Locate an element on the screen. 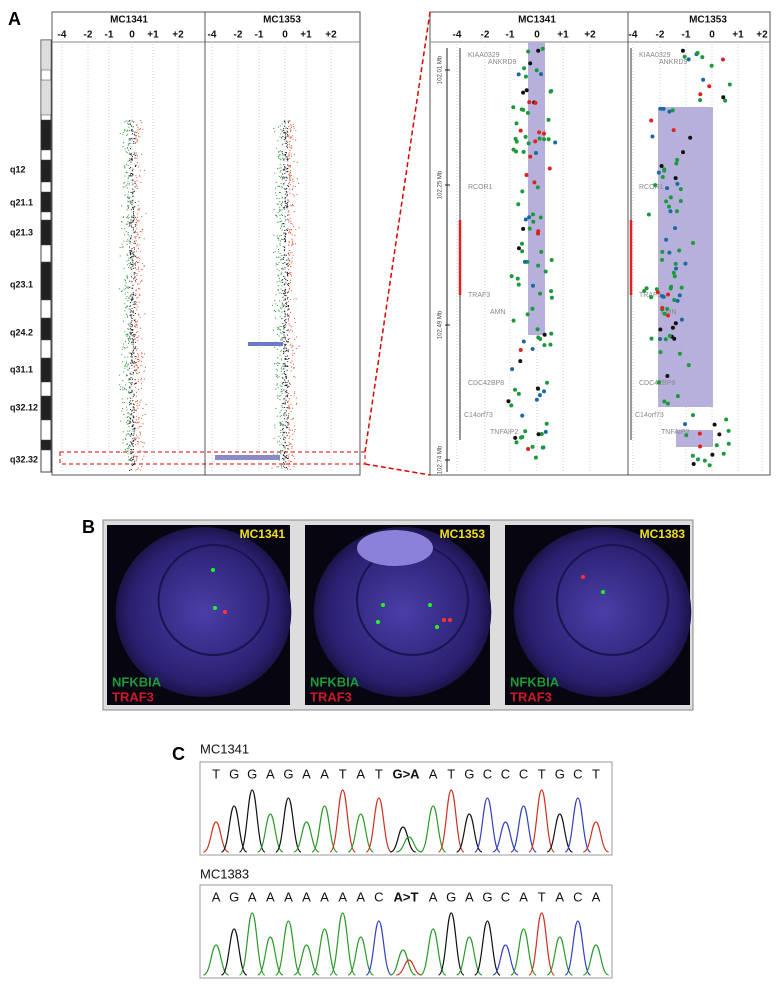 The image size is (779, 988). probe-label: TRAF3 is located at coordinates (531, 696).